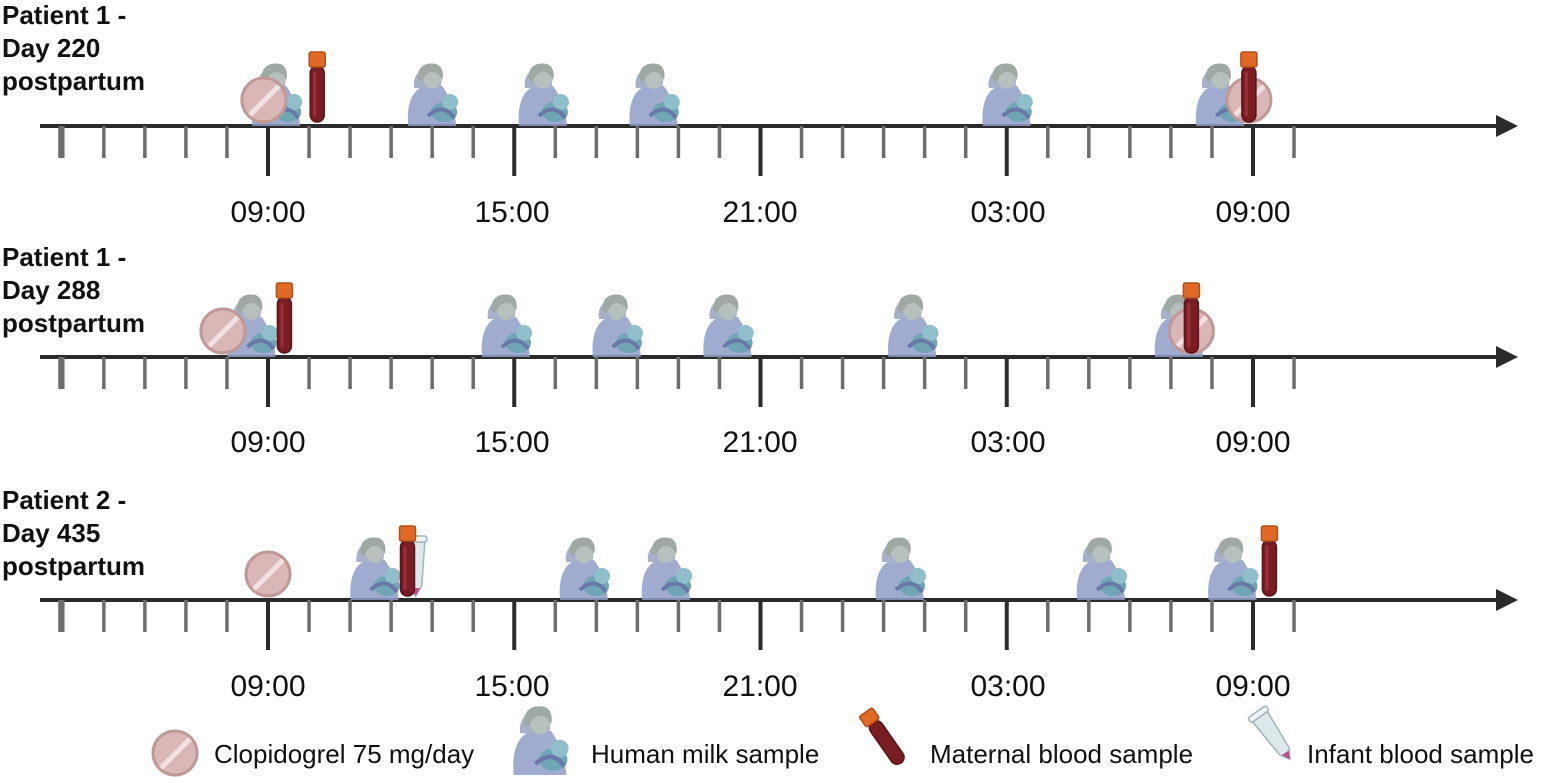  Describe the element at coordinates (344, 754) in the screenshot. I see `legend-label: Clopidogrel 75 mg/day` at that location.